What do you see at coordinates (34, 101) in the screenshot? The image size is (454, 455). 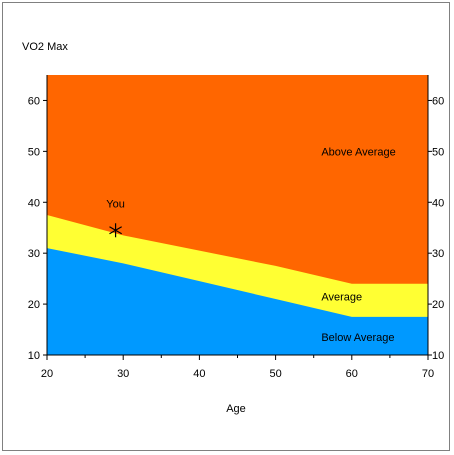 I see `y-tick-label-left: 60` at bounding box center [34, 101].